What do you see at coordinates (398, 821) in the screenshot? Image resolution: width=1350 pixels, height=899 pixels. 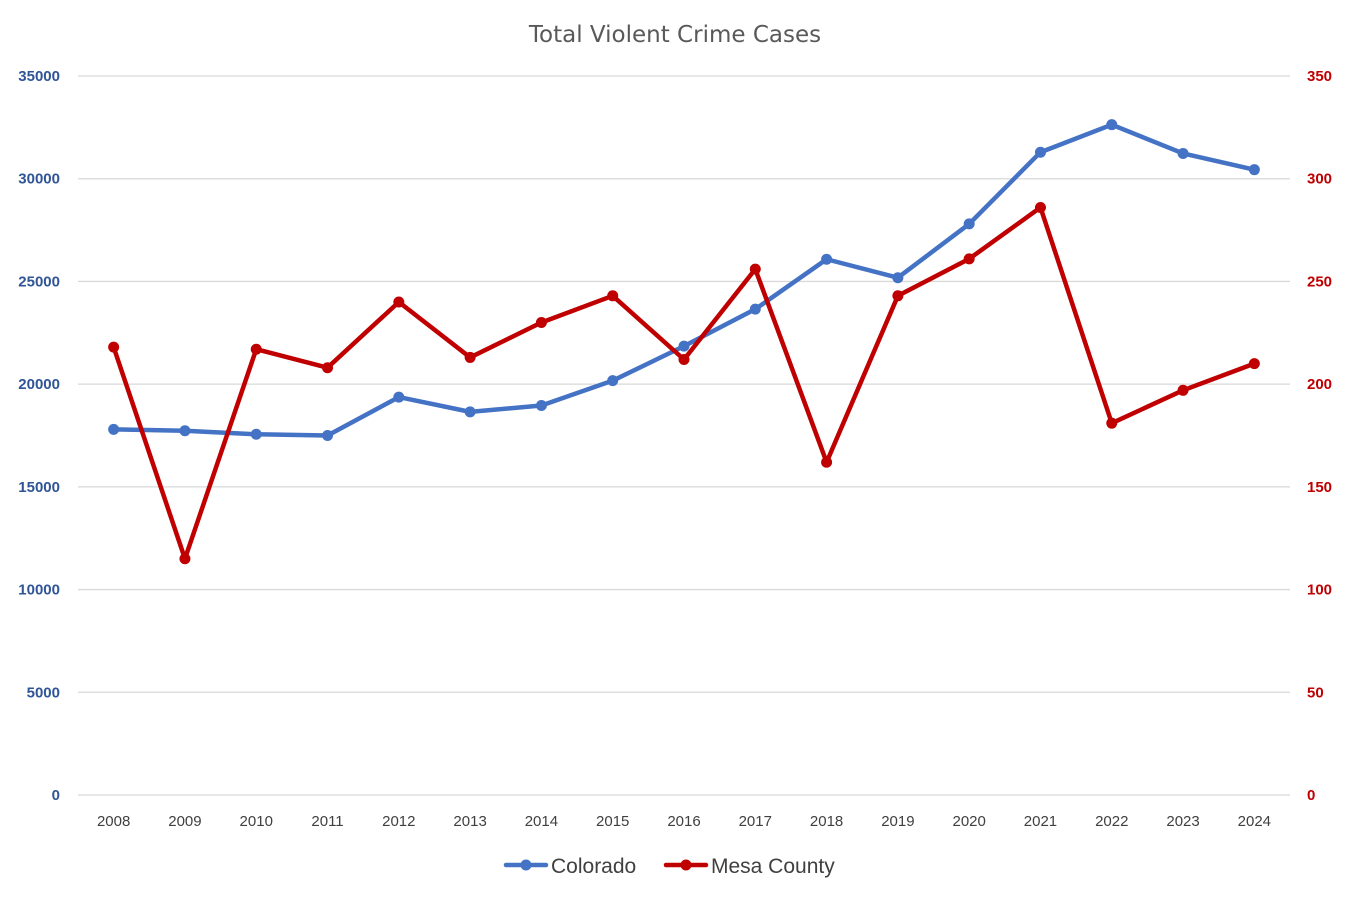 I see `x-axis-tick-label: 2012` at bounding box center [398, 821].